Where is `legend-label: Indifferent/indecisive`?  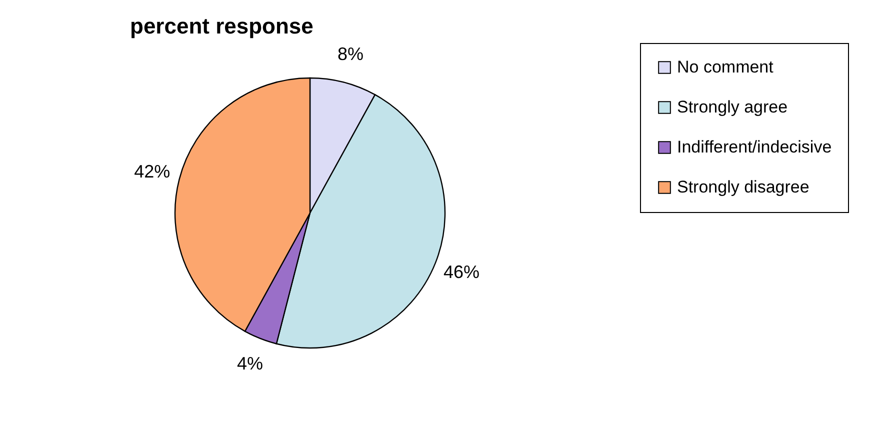 legend-label: Indifferent/indecisive is located at coordinates (754, 147).